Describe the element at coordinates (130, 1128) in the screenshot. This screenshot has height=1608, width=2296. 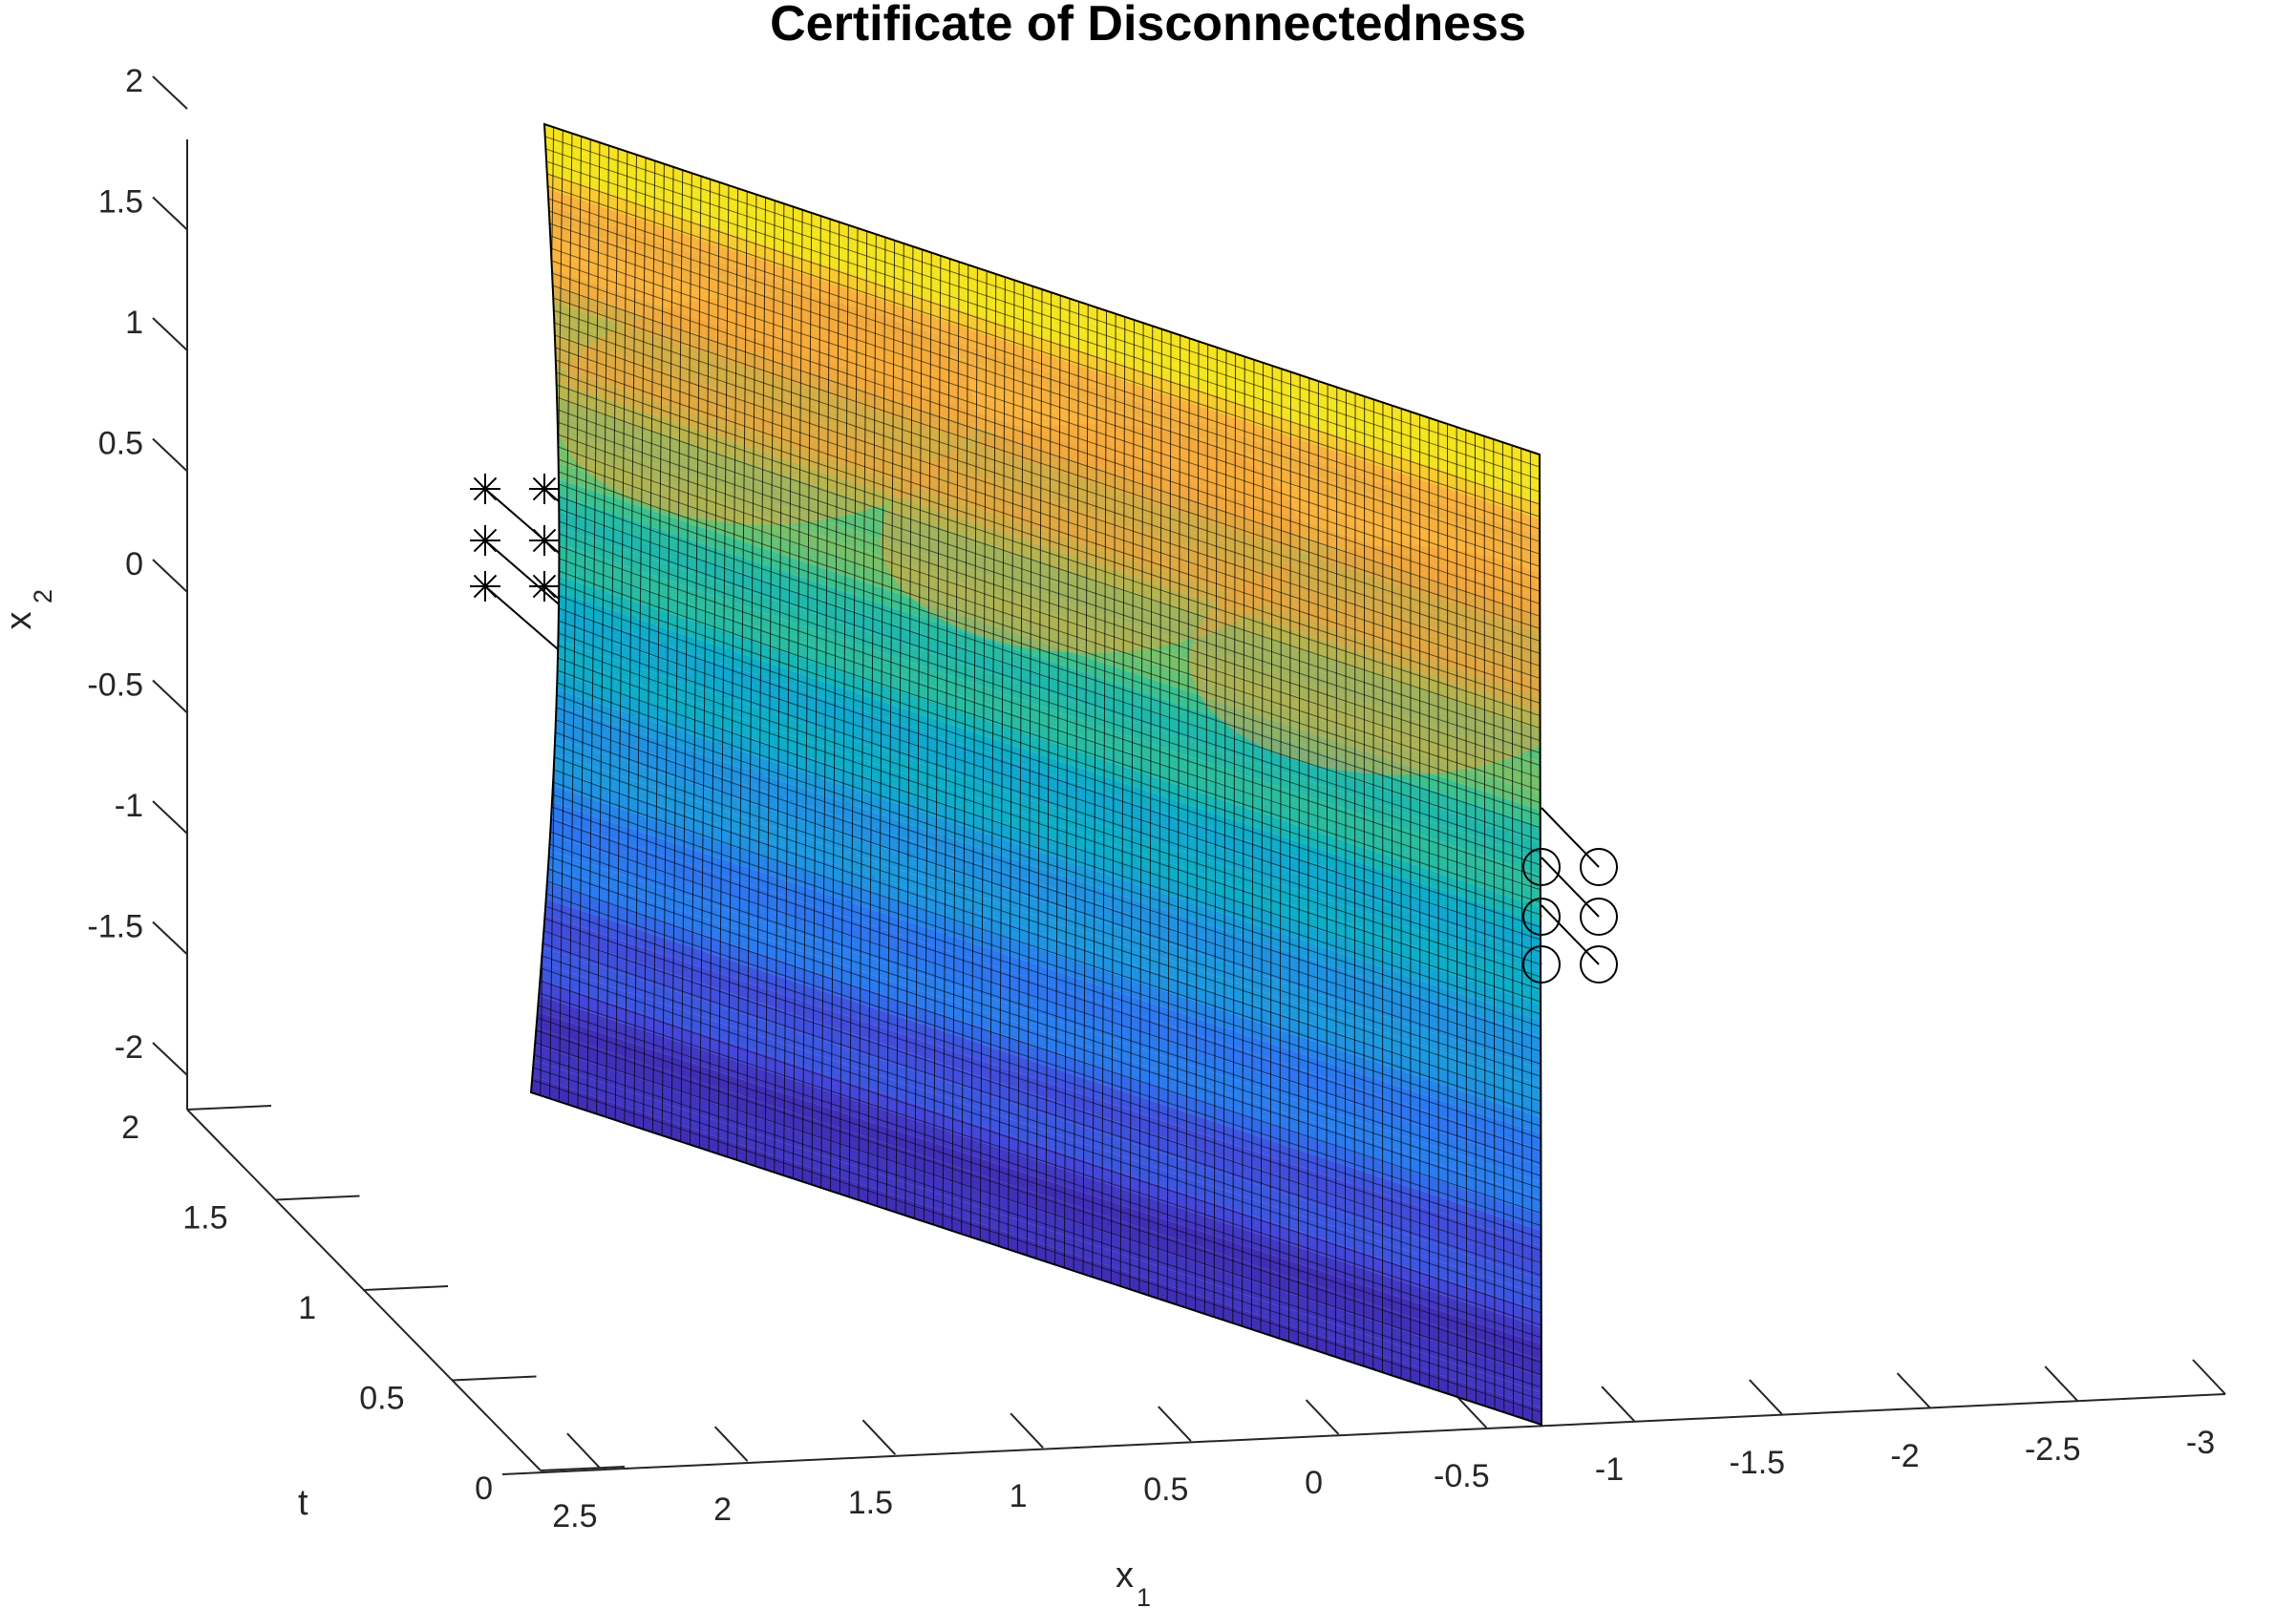
I see `t-tick-label: 2` at that location.